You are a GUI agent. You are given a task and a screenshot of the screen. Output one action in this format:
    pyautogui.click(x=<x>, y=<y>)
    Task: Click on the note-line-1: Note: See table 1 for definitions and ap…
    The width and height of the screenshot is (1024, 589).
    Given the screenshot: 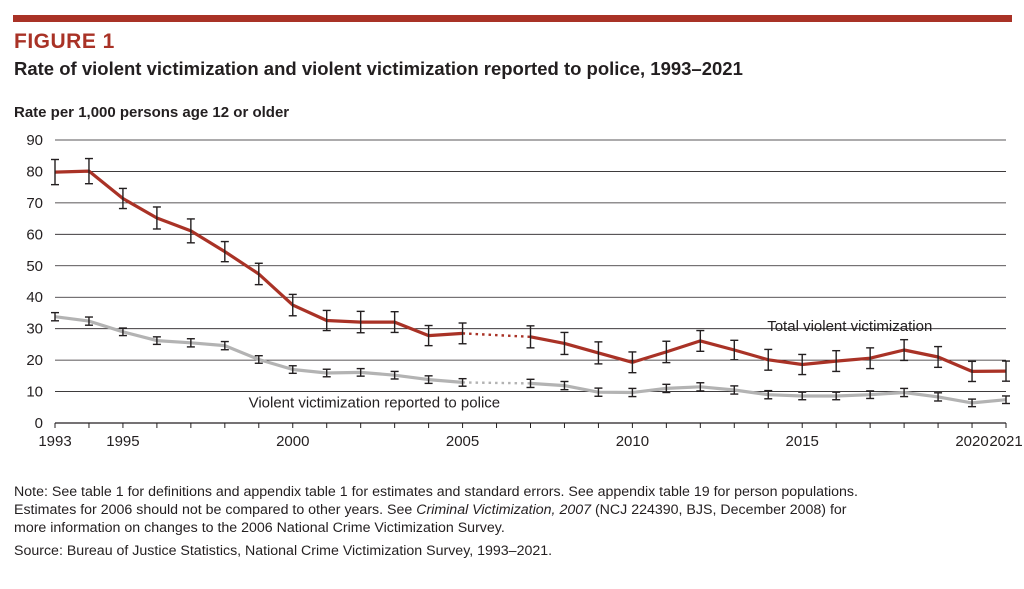 What is the action you would take?
    pyautogui.click(x=436, y=492)
    